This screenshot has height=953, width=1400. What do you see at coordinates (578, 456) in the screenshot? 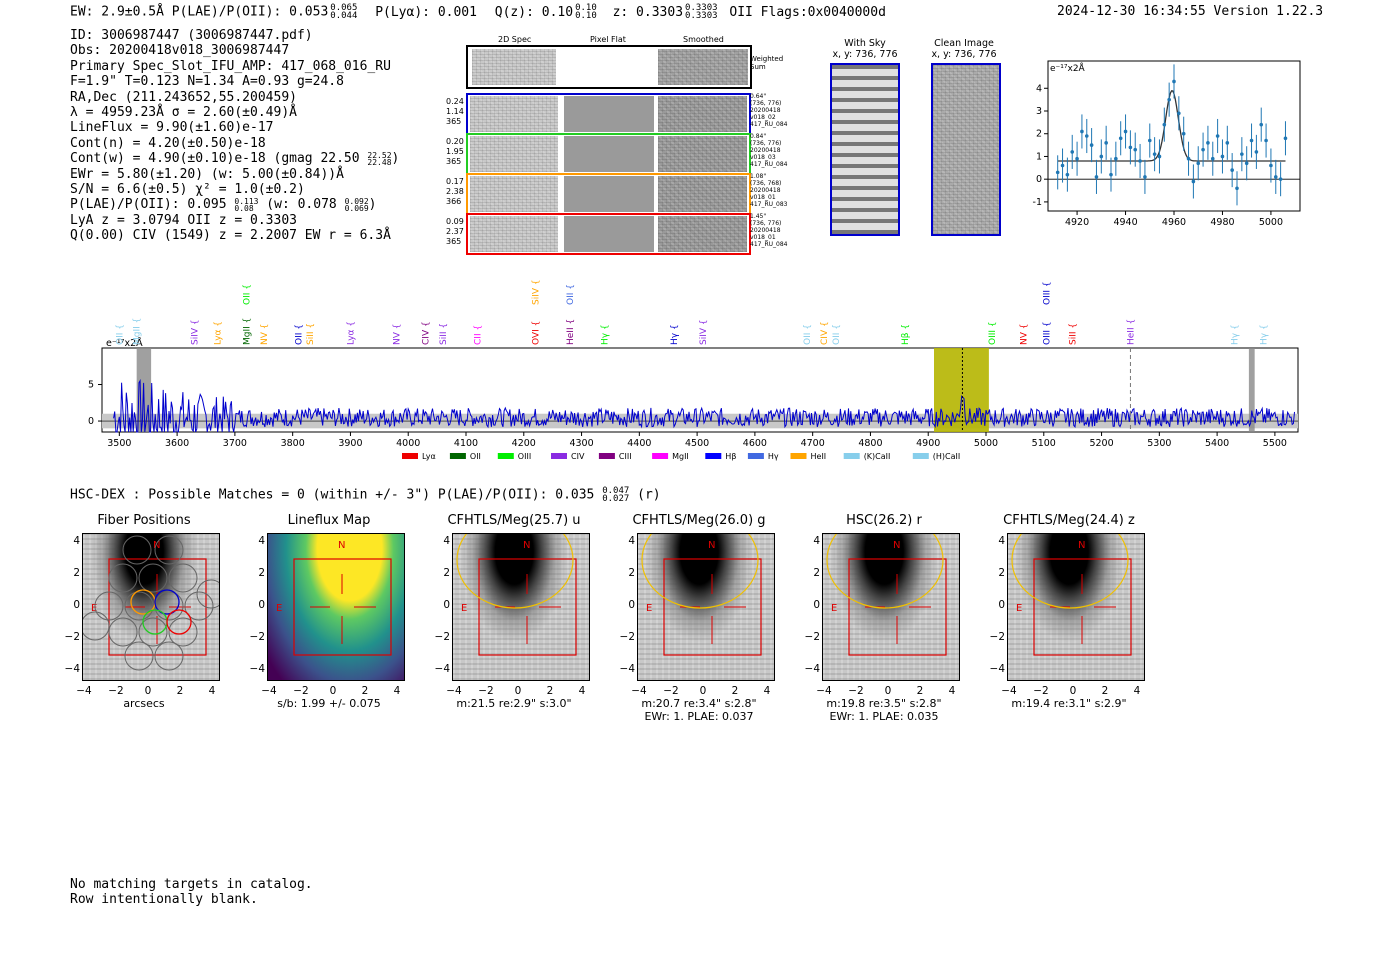
I see `spectrum-legend-label: CIV` at bounding box center [578, 456].